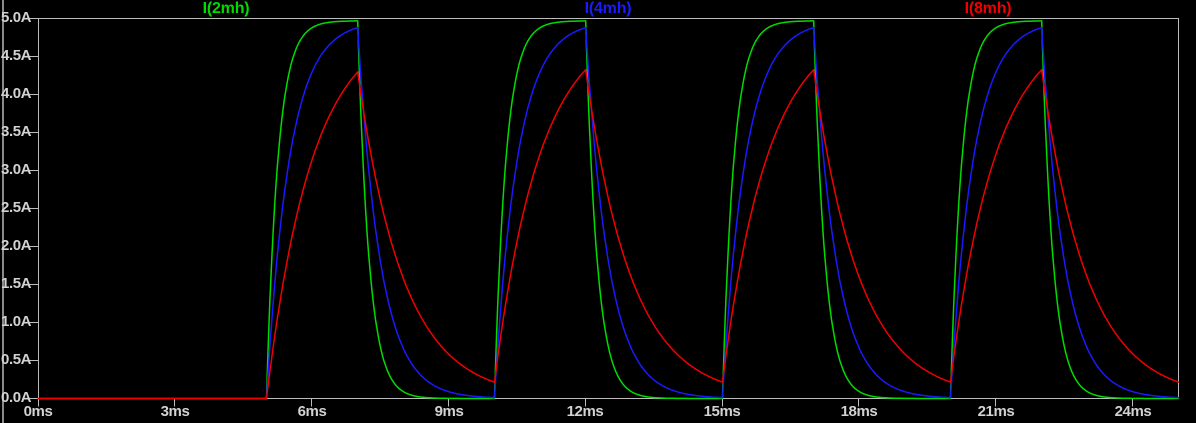 Image resolution: width=1196 pixels, height=423 pixels. Describe the element at coordinates (312, 411) in the screenshot. I see `x-tick-label-6ms: 6ms` at that location.